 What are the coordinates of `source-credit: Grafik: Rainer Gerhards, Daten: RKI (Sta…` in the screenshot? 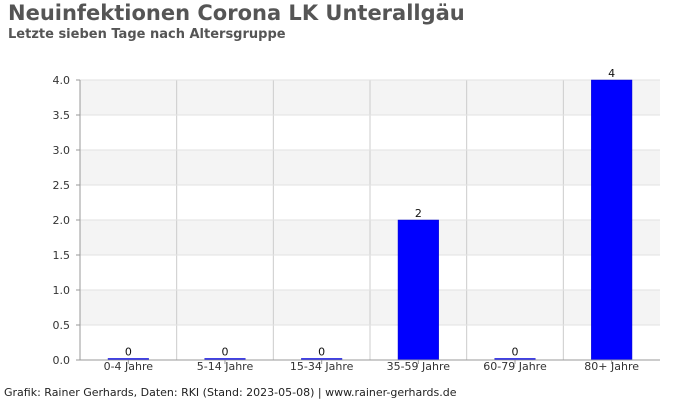 It's located at (230, 392).